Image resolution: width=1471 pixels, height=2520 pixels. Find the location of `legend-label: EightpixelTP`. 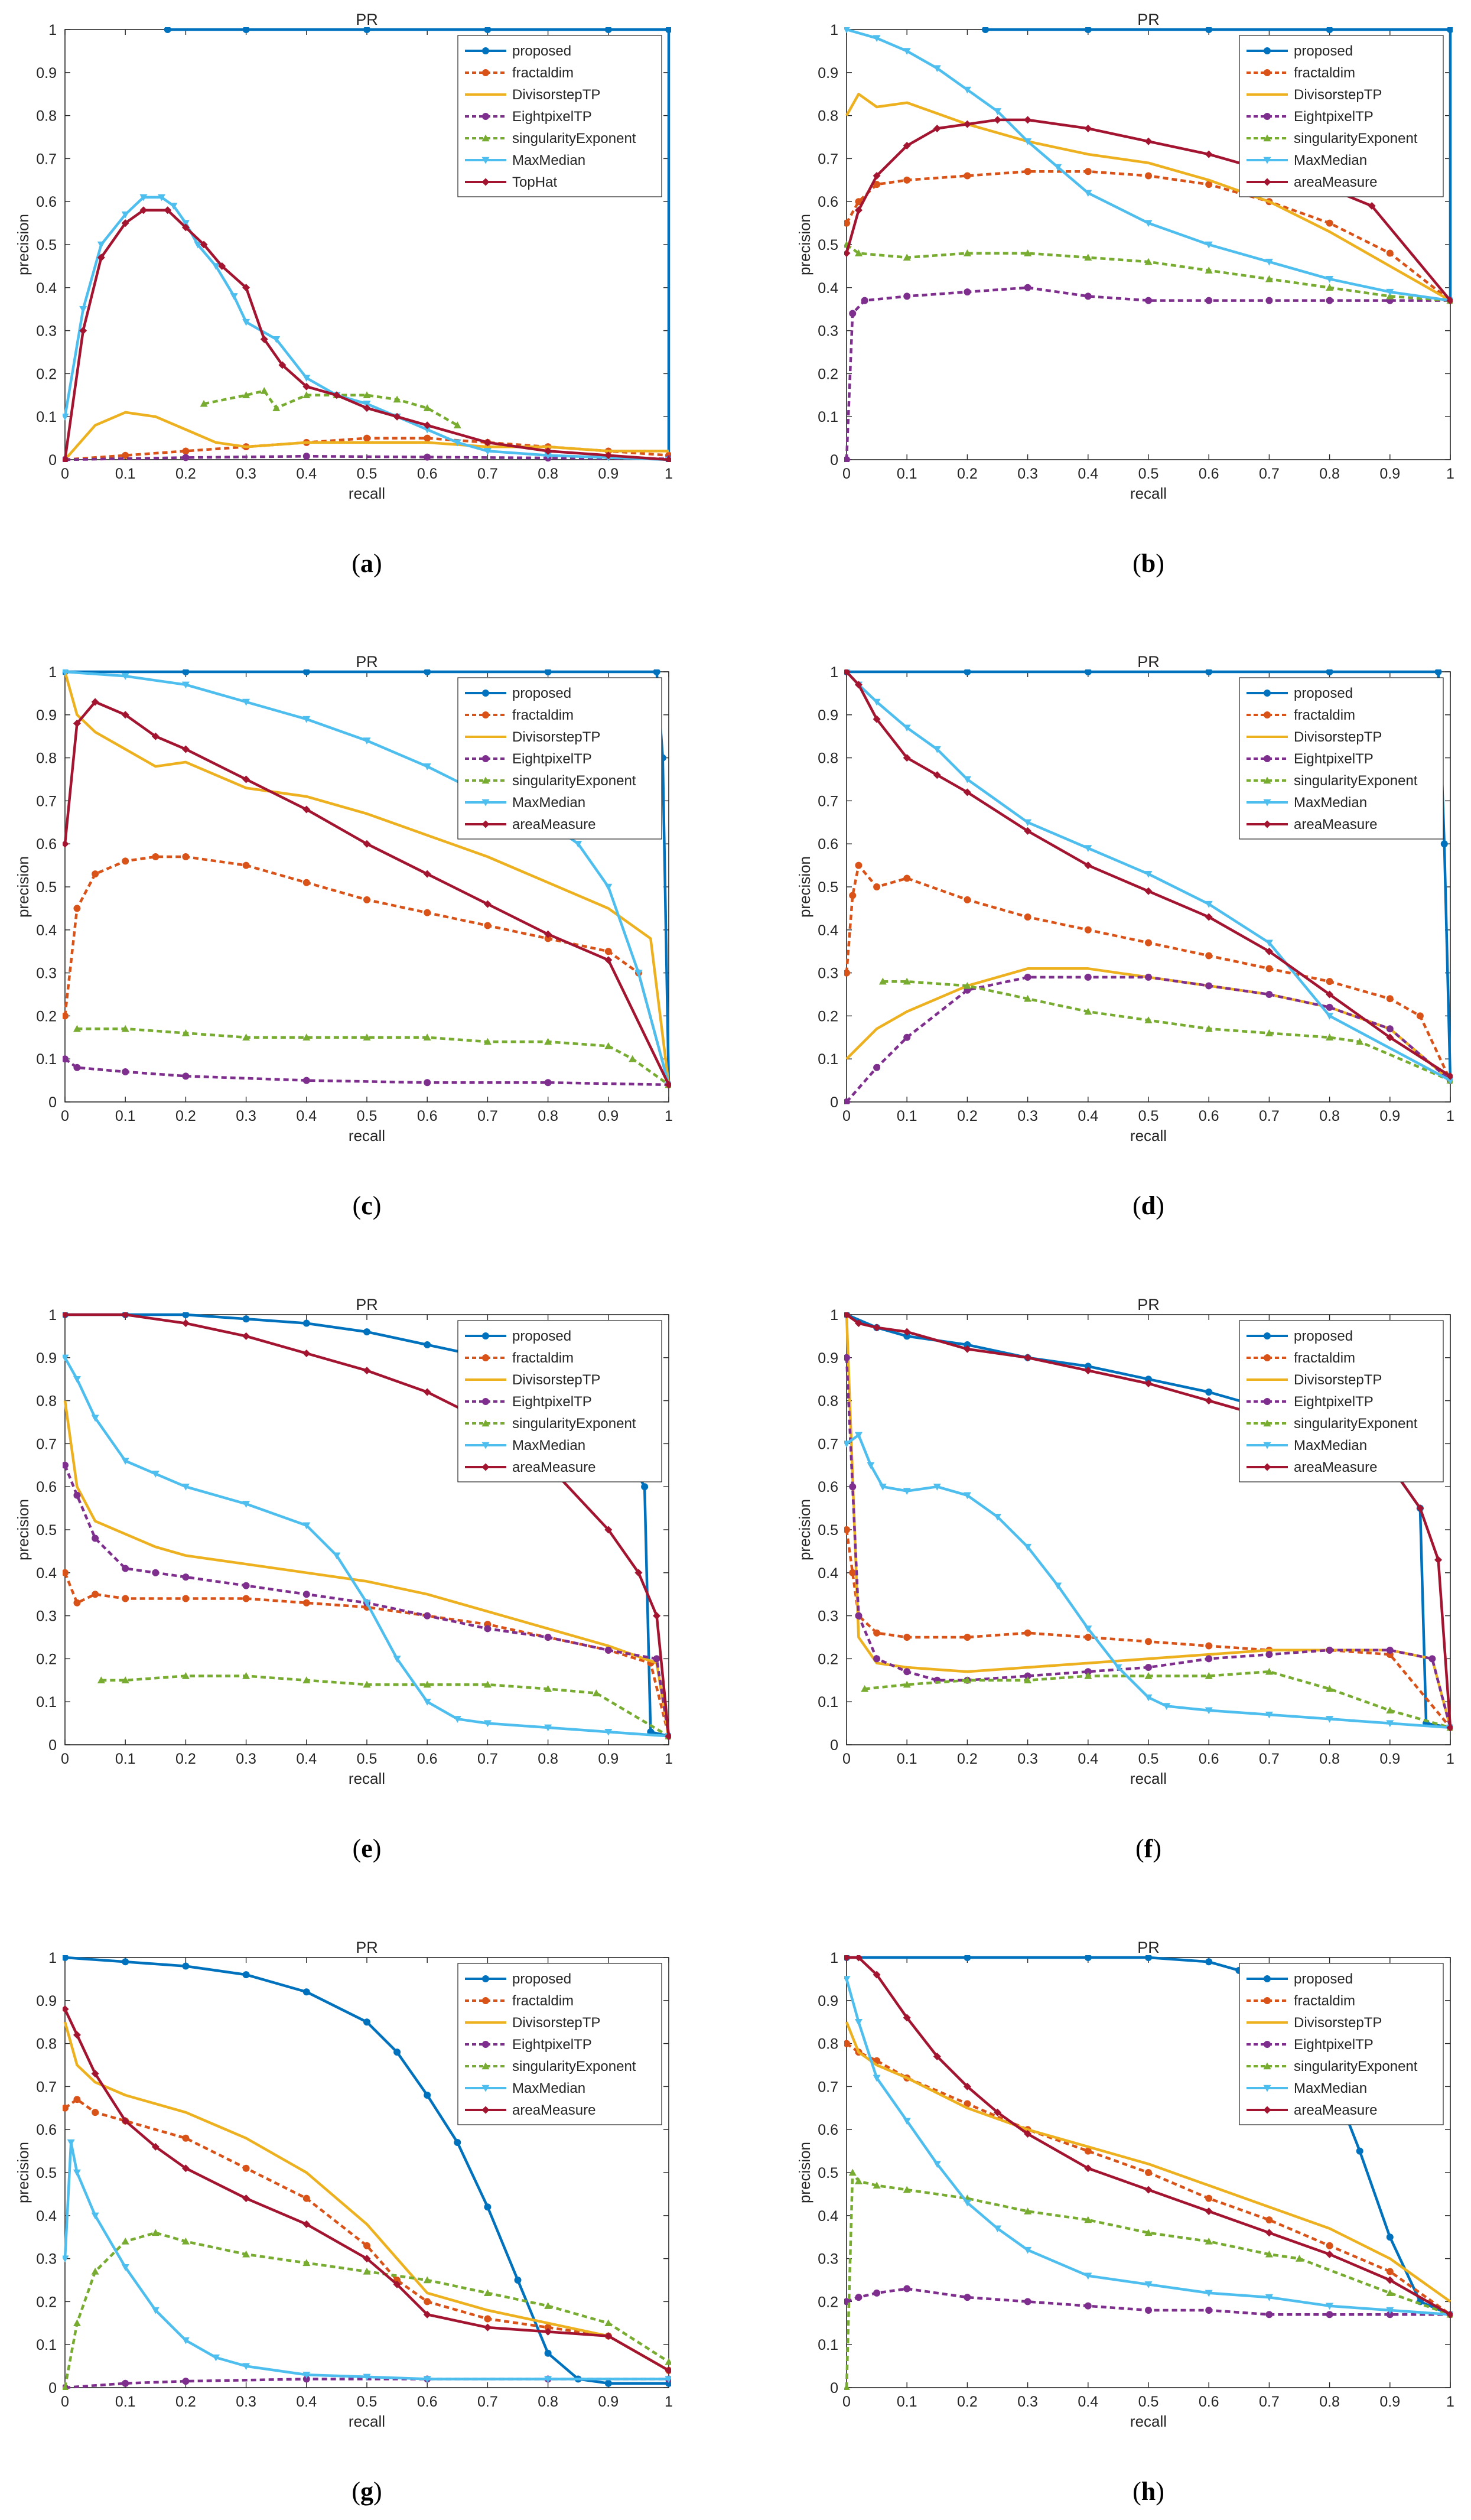

legend-label: EightpixelTP is located at coordinates (552, 117).